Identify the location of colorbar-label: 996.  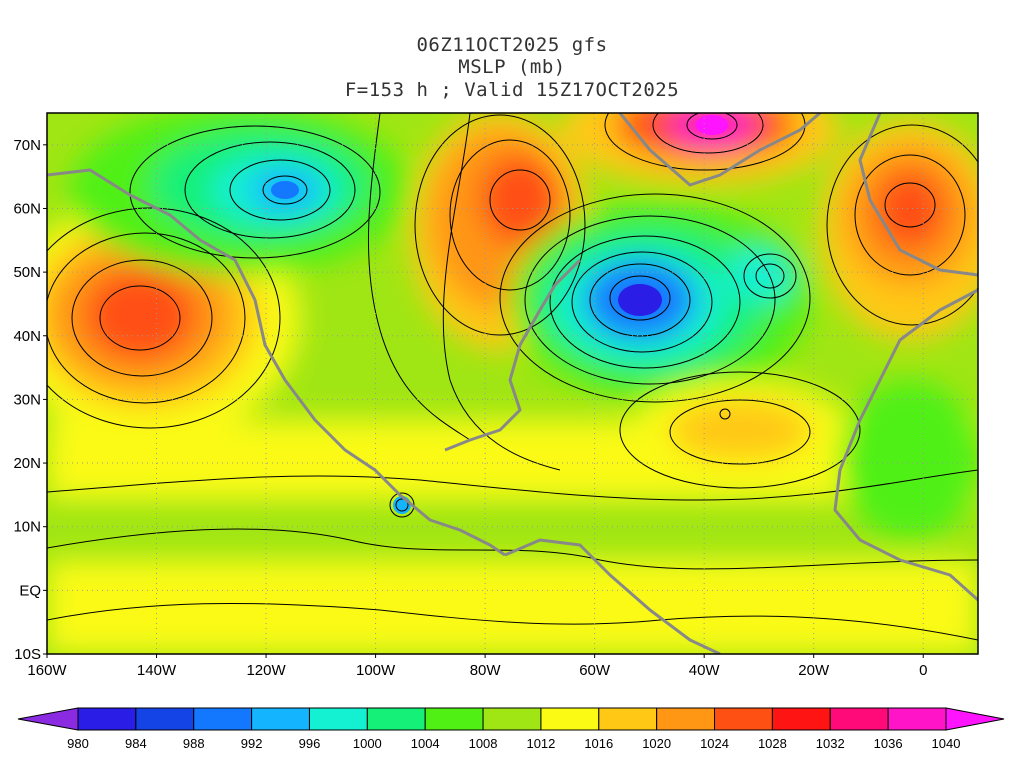
(310, 743).